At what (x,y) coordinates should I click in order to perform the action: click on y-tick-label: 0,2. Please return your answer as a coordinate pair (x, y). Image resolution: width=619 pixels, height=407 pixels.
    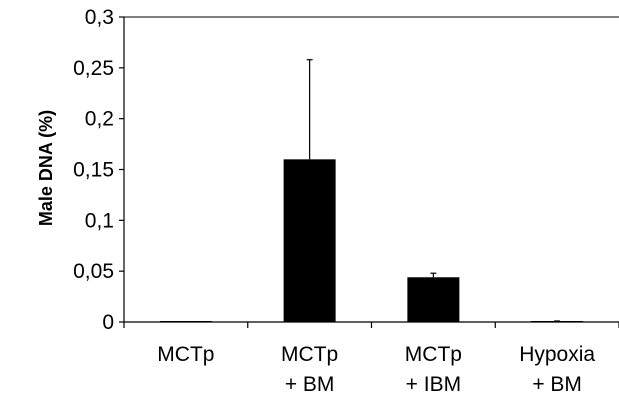
    Looking at the image, I should click on (99, 119).